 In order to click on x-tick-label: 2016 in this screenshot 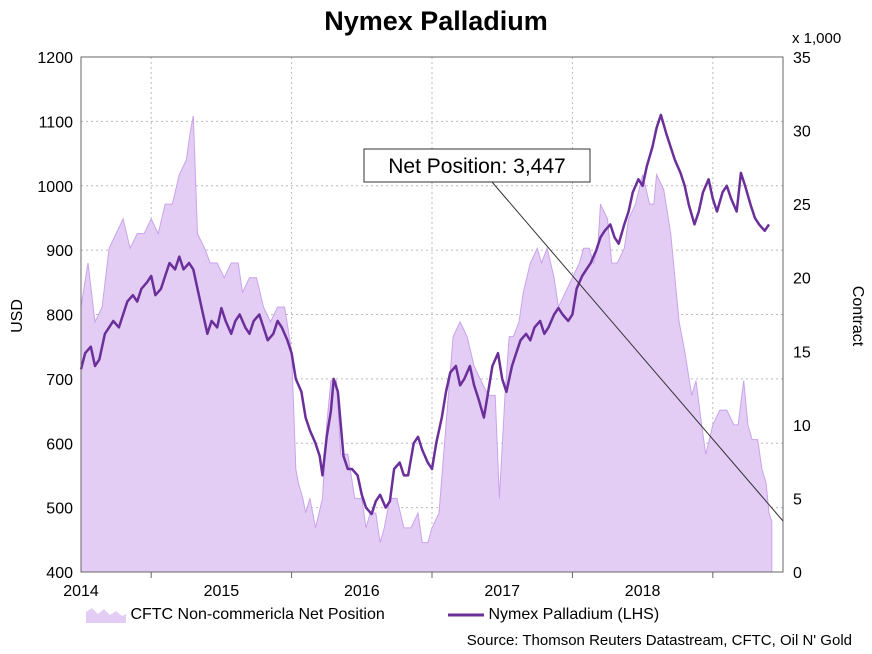, I will do `click(362, 591)`.